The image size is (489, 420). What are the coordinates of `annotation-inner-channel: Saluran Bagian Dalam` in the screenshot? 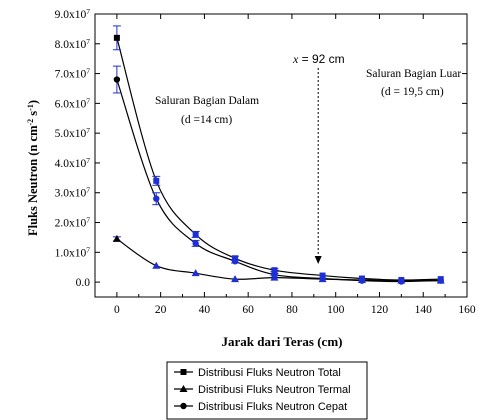 It's located at (207, 101).